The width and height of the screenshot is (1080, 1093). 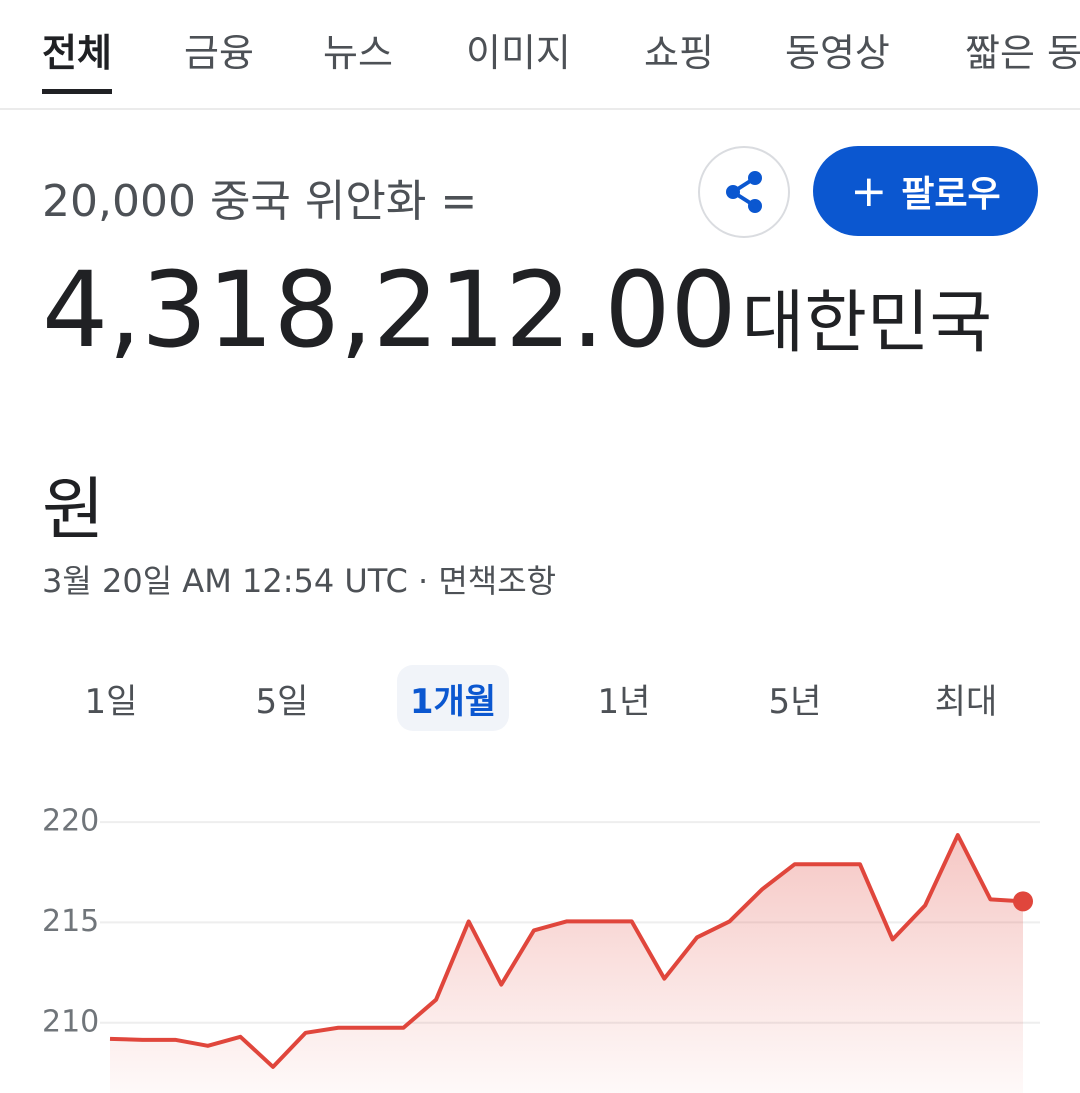 I want to click on tab: 금융, so click(x=219, y=53).